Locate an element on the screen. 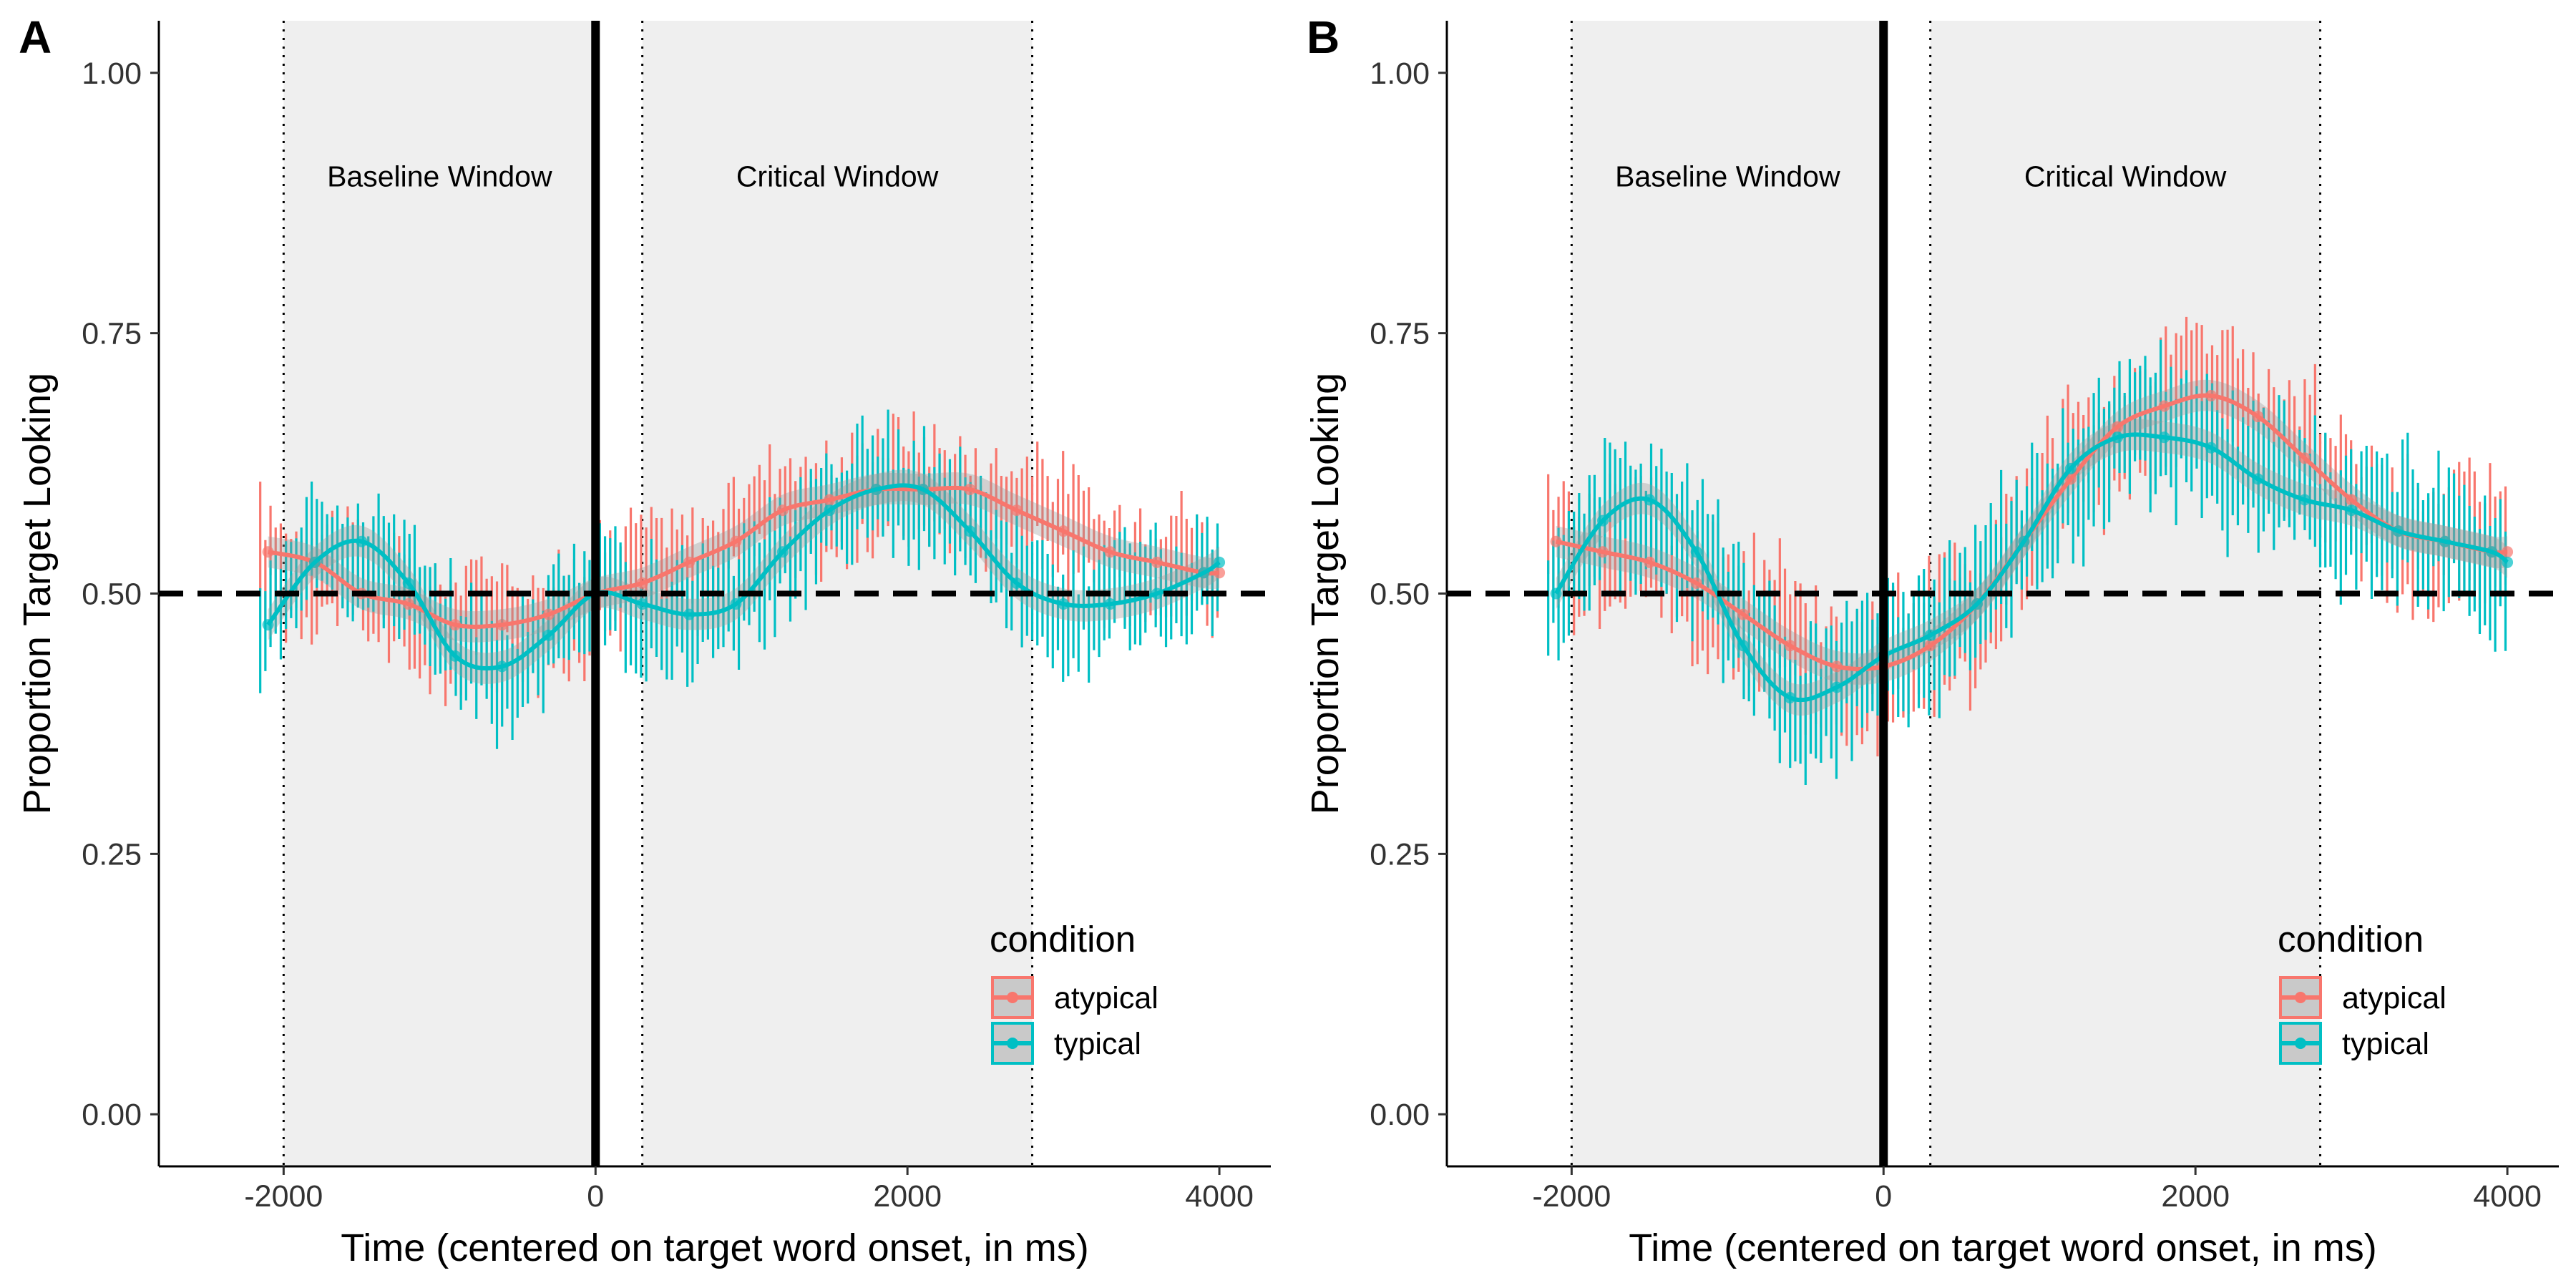  errorbars-typical is located at coordinates (2027, 562).